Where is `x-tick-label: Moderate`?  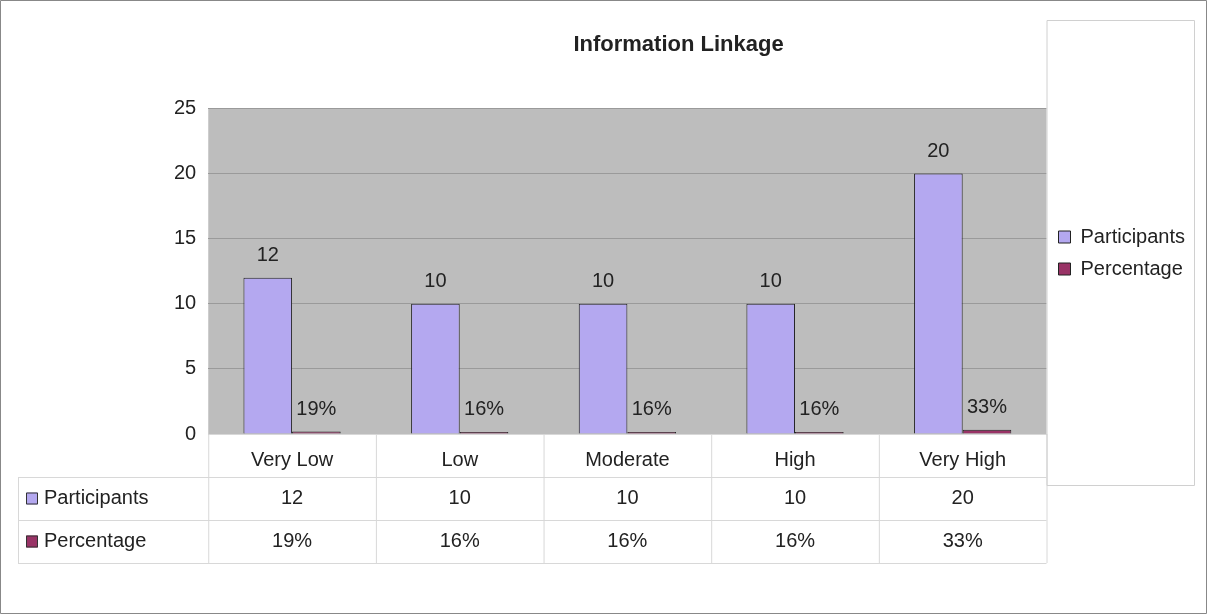
x-tick-label: Moderate is located at coordinates (627, 458).